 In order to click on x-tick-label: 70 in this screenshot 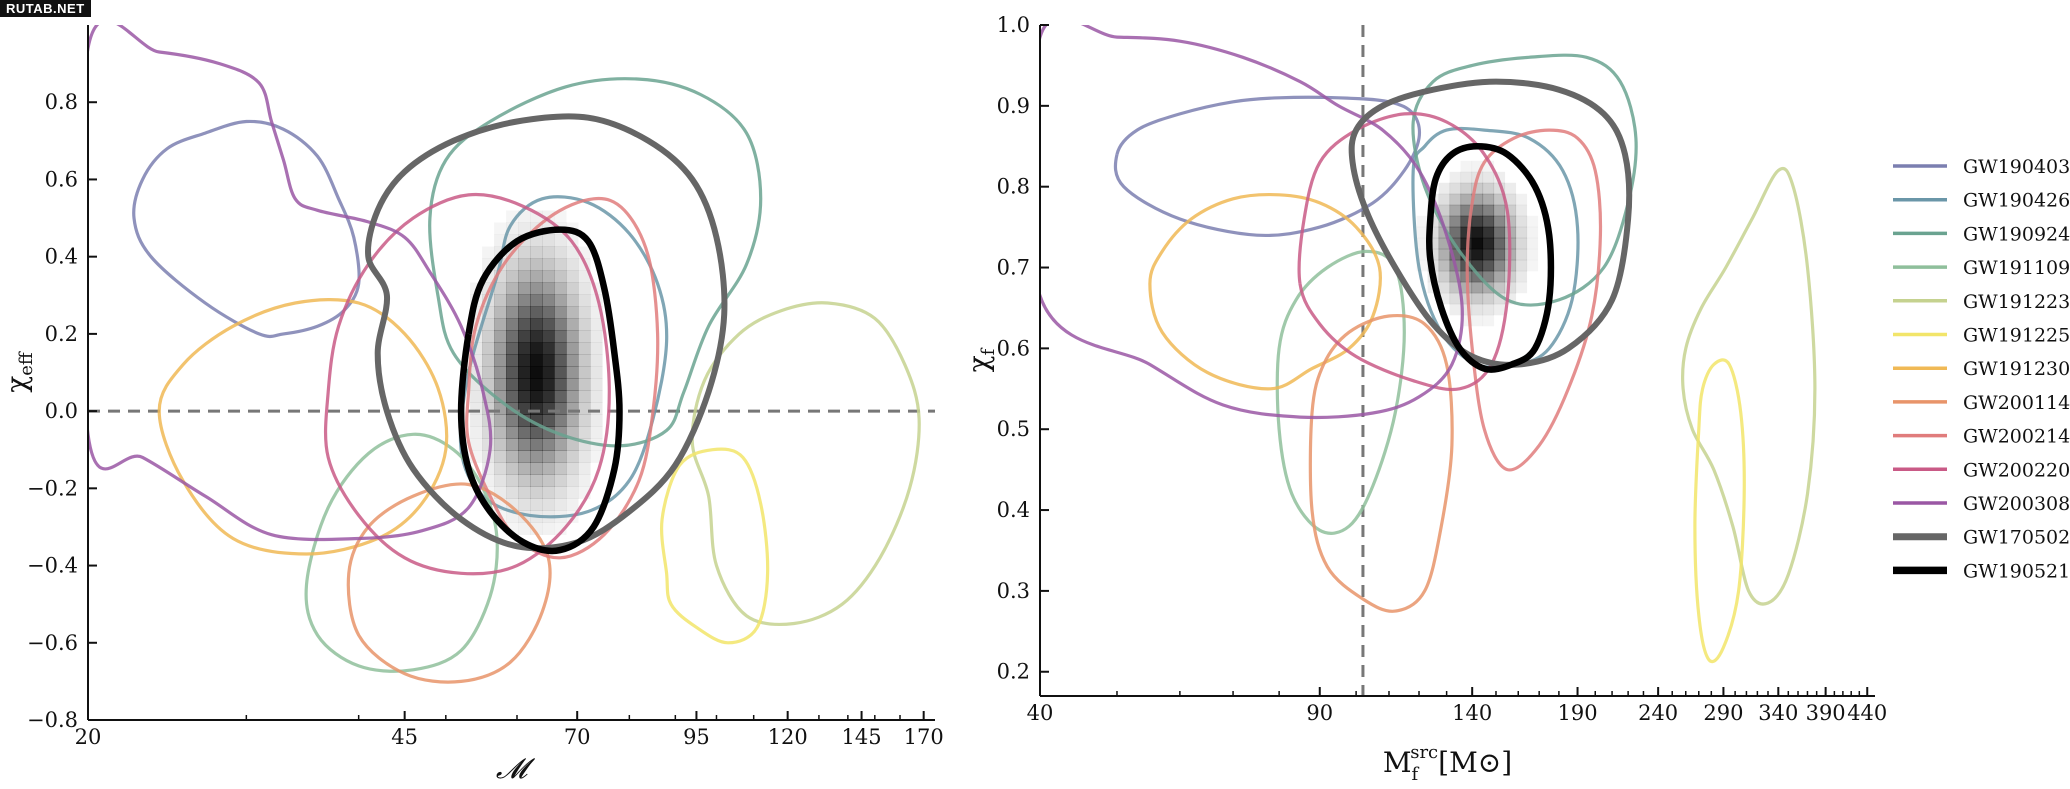, I will do `click(577, 737)`.